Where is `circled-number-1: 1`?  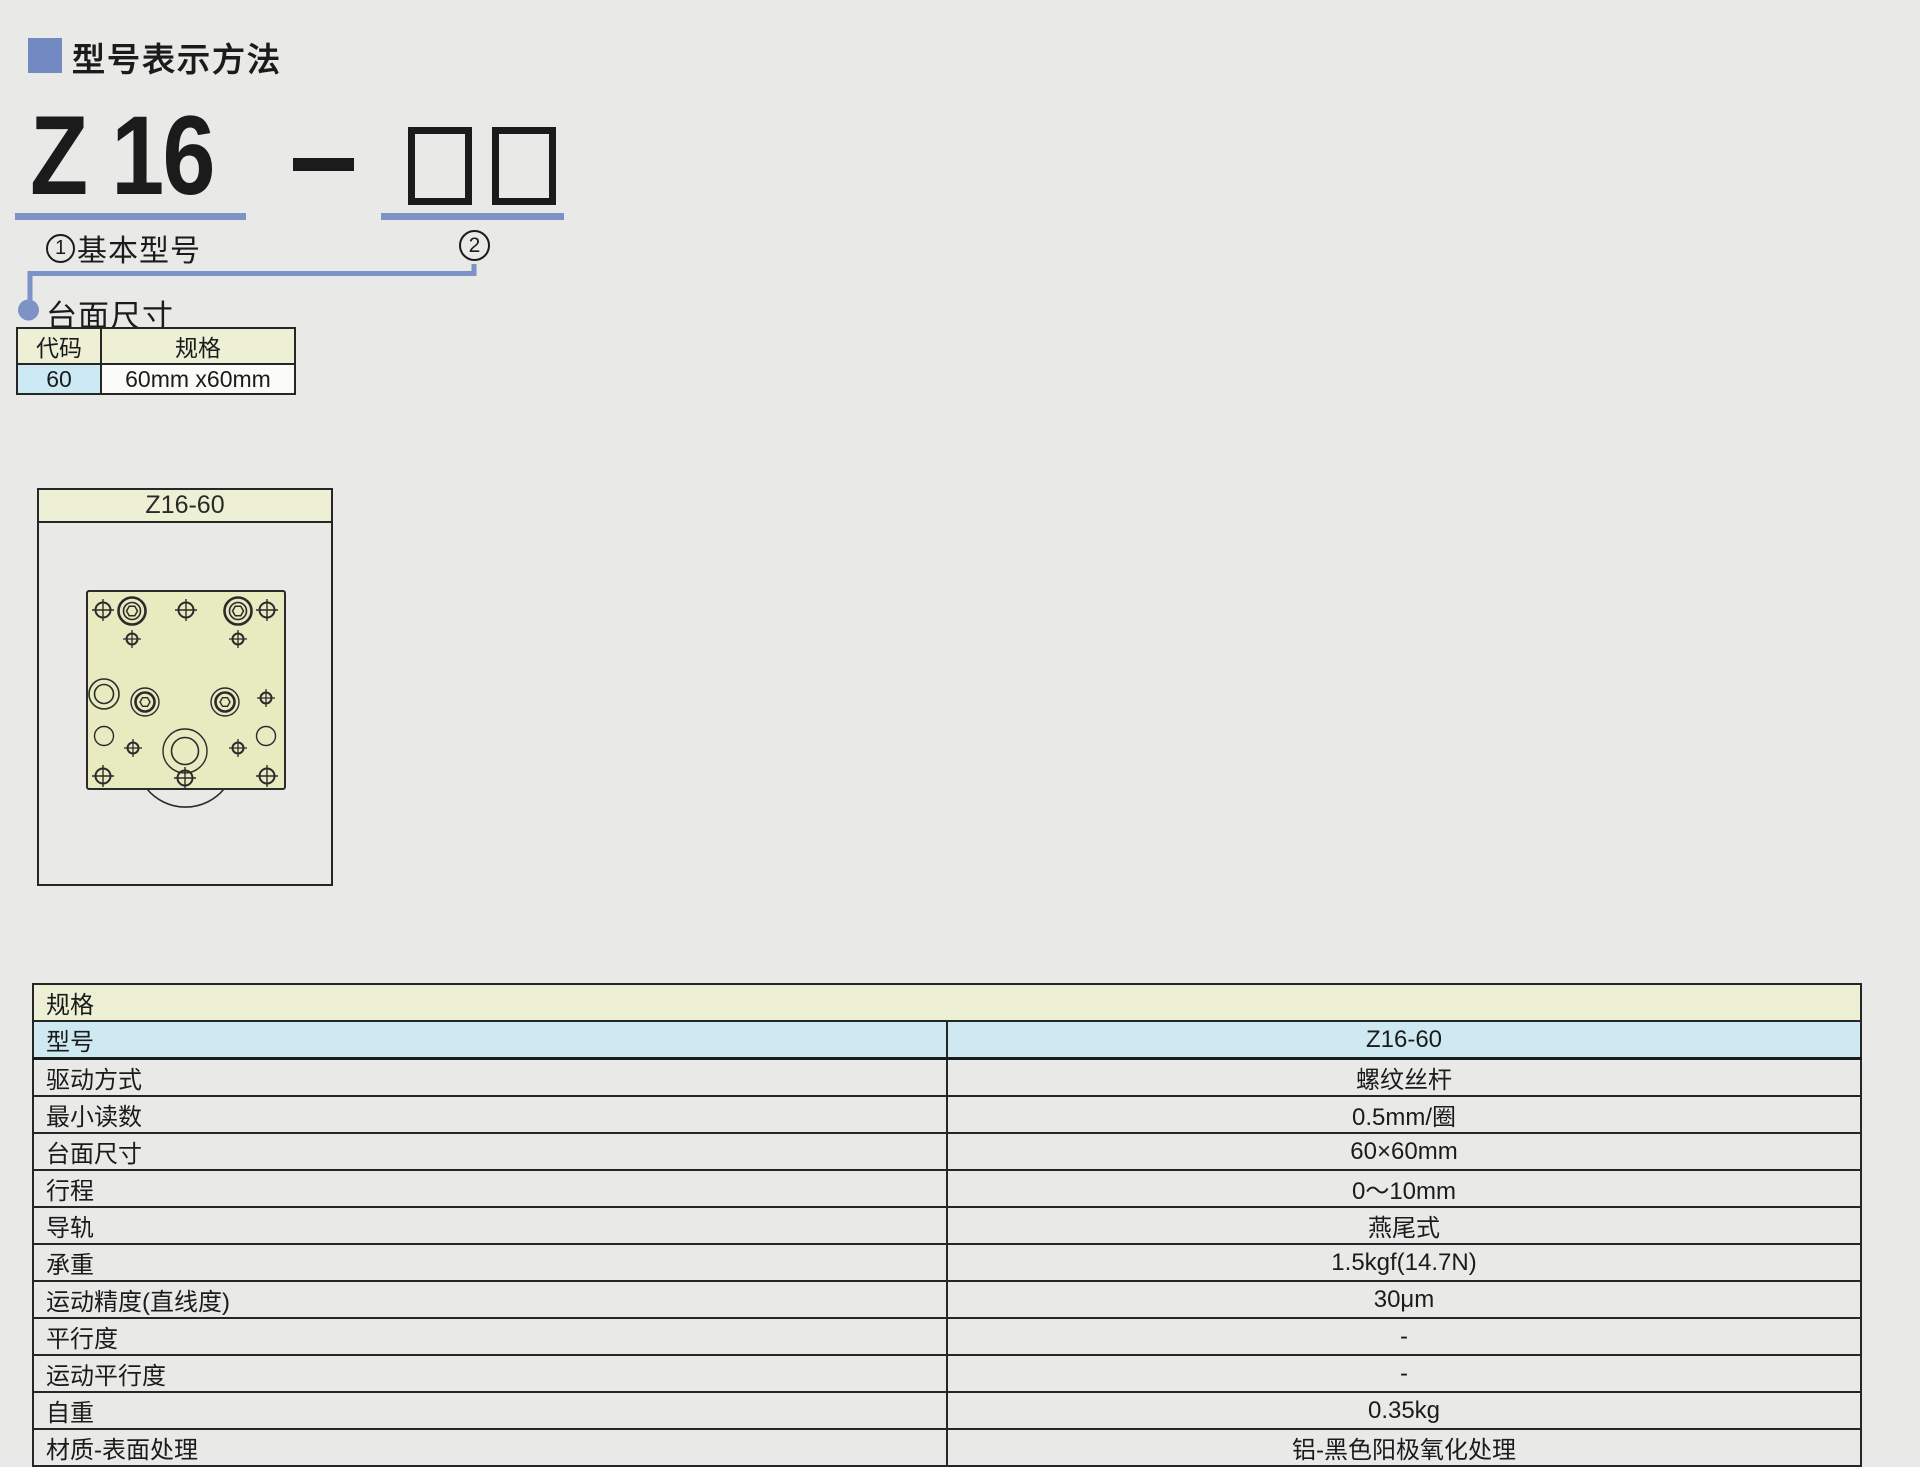 circled-number-1: 1 is located at coordinates (60, 248).